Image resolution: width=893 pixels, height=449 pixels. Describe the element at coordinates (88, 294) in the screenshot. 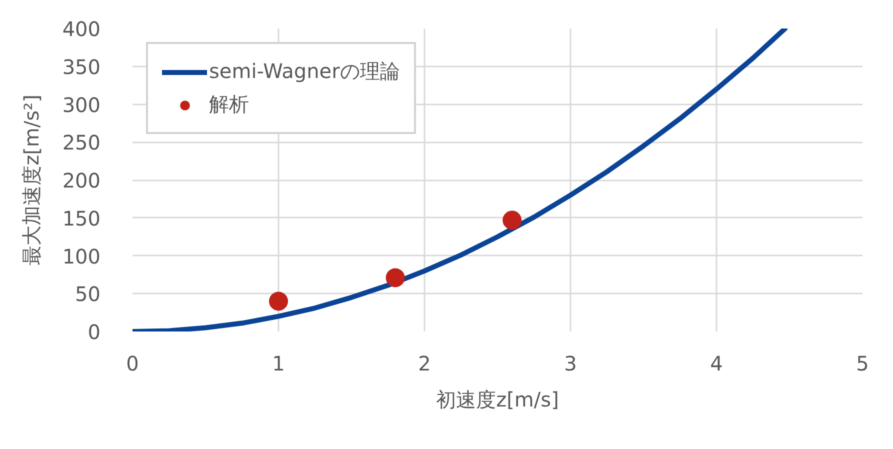

I see `y-tick-label: 50` at that location.